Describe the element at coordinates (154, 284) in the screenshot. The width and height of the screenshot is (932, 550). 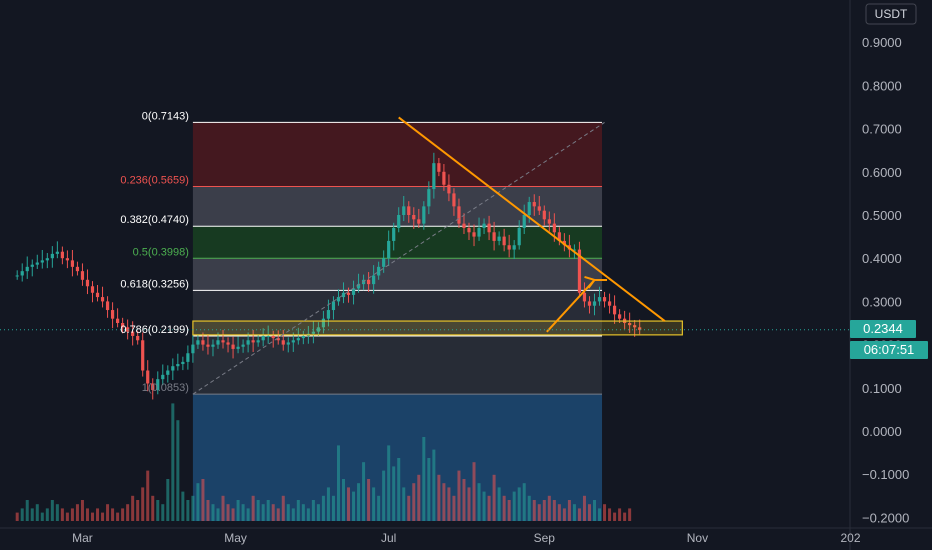
I see `fib-level-label: 0.618(0.3256)` at that location.